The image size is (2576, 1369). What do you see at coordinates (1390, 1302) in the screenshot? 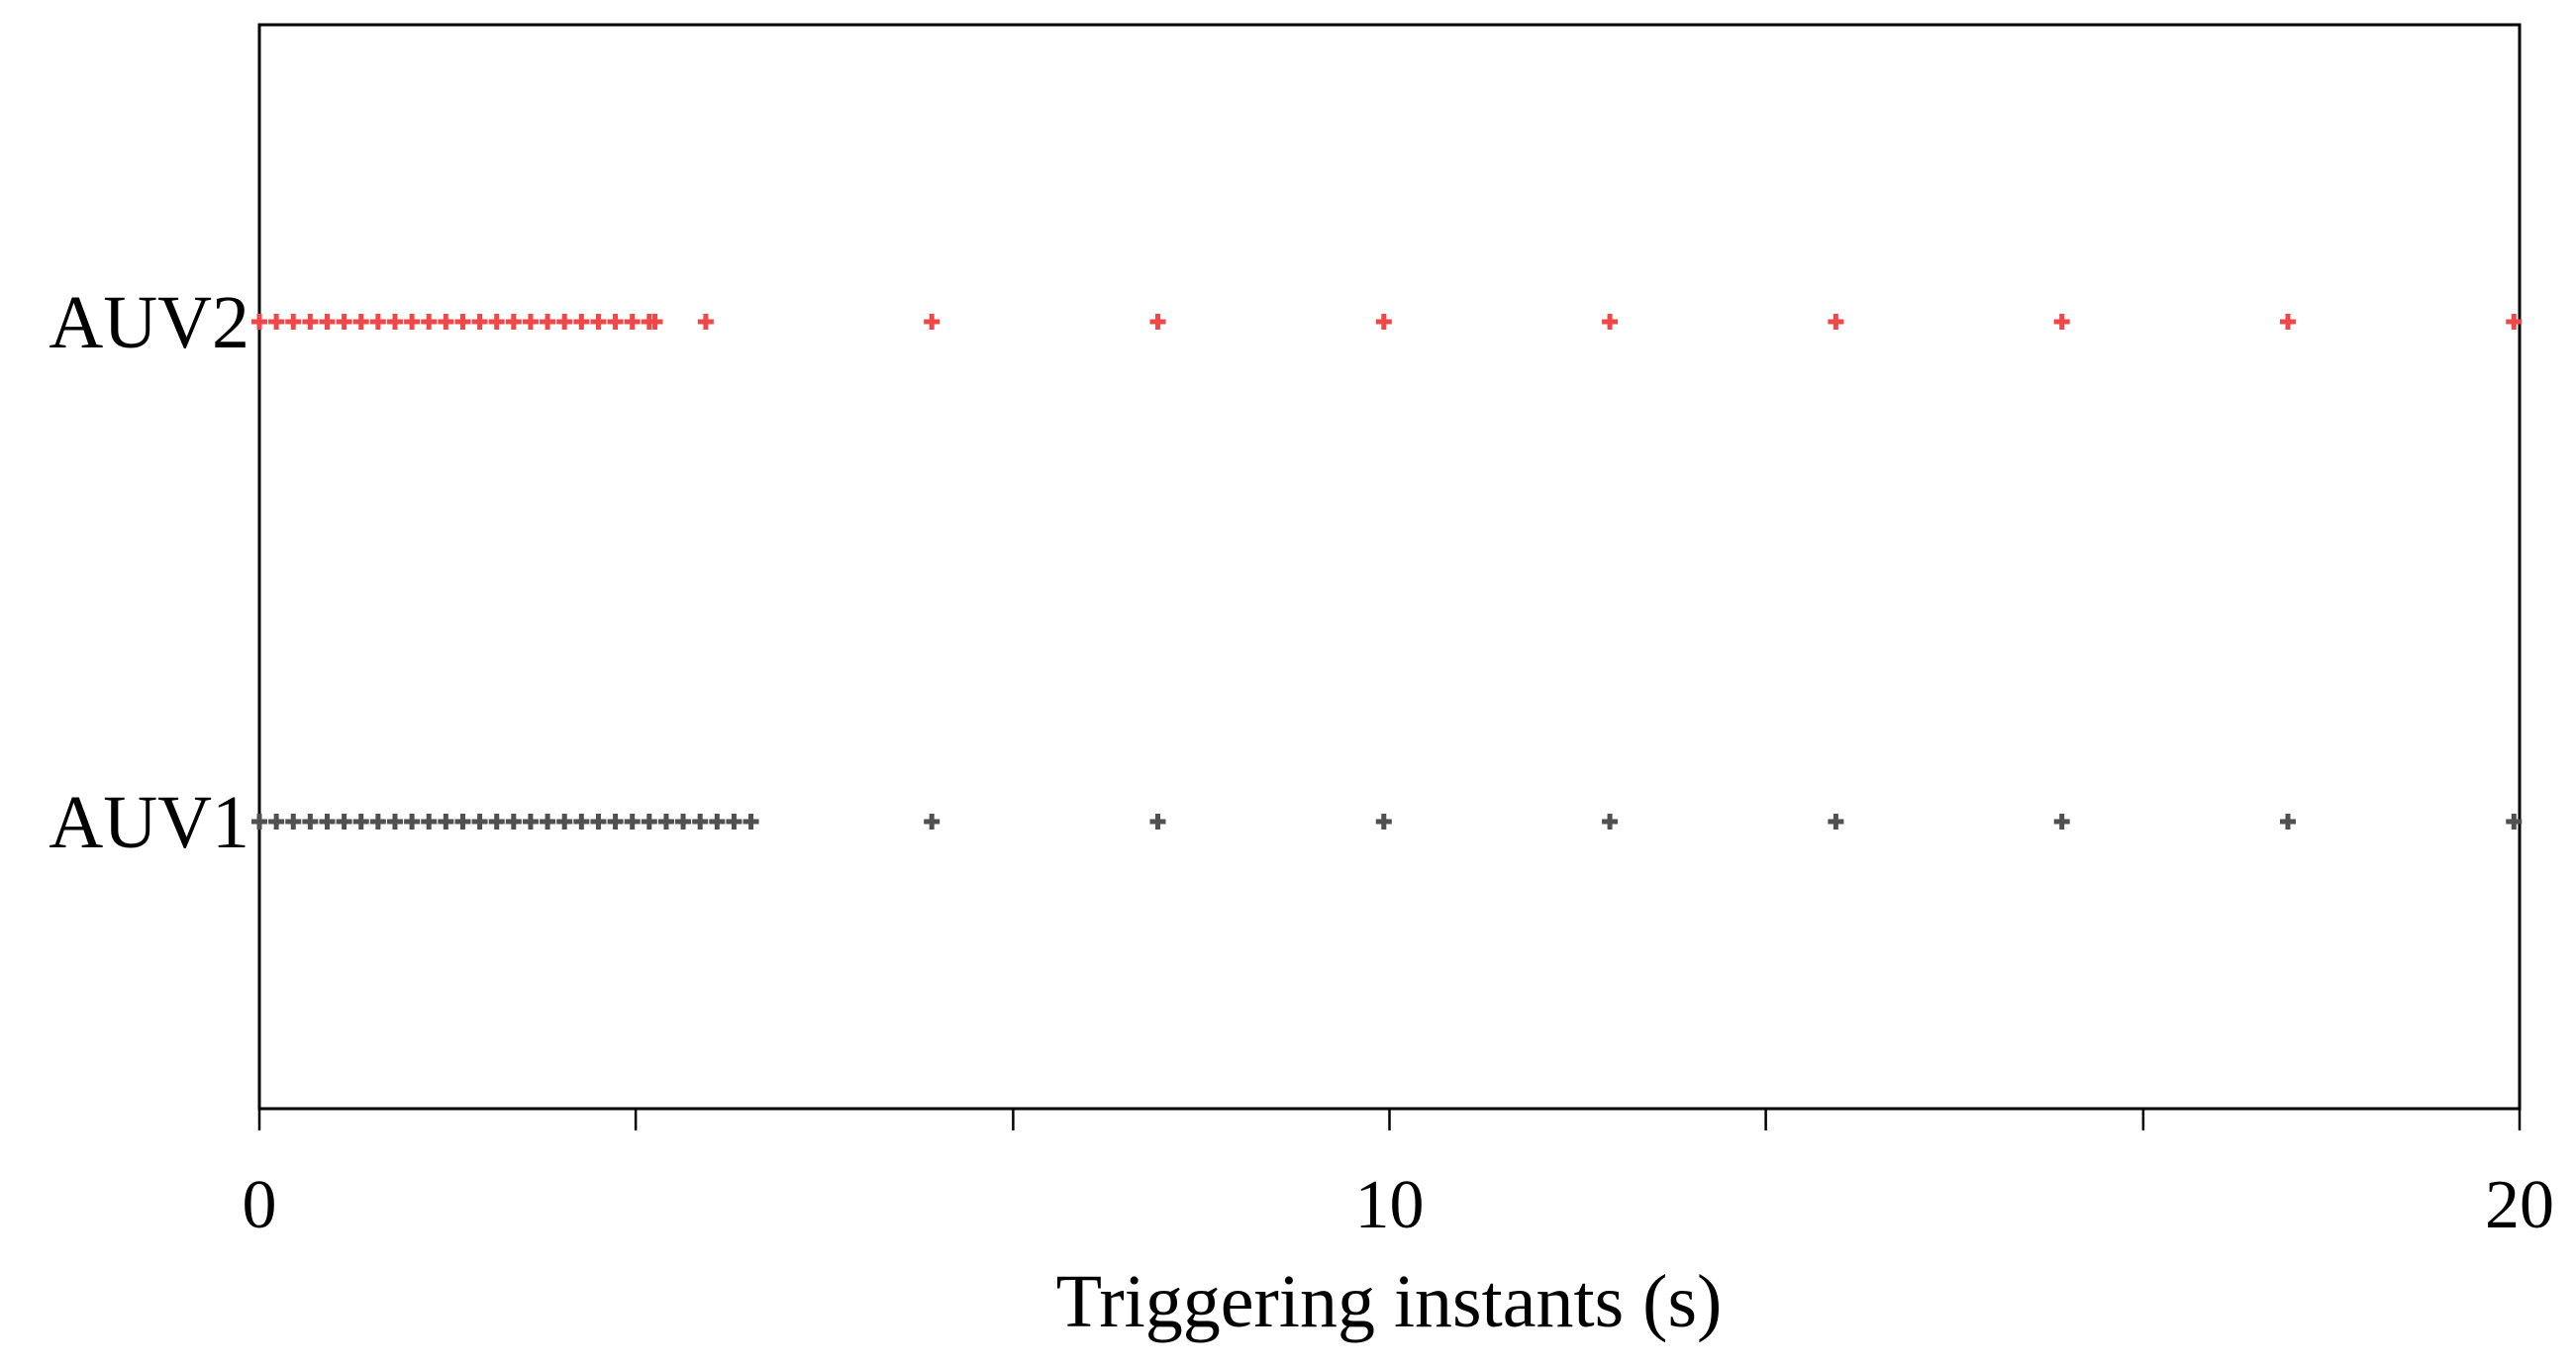
I see `x-axis-title: Triggering instants (s)` at bounding box center [1390, 1302].